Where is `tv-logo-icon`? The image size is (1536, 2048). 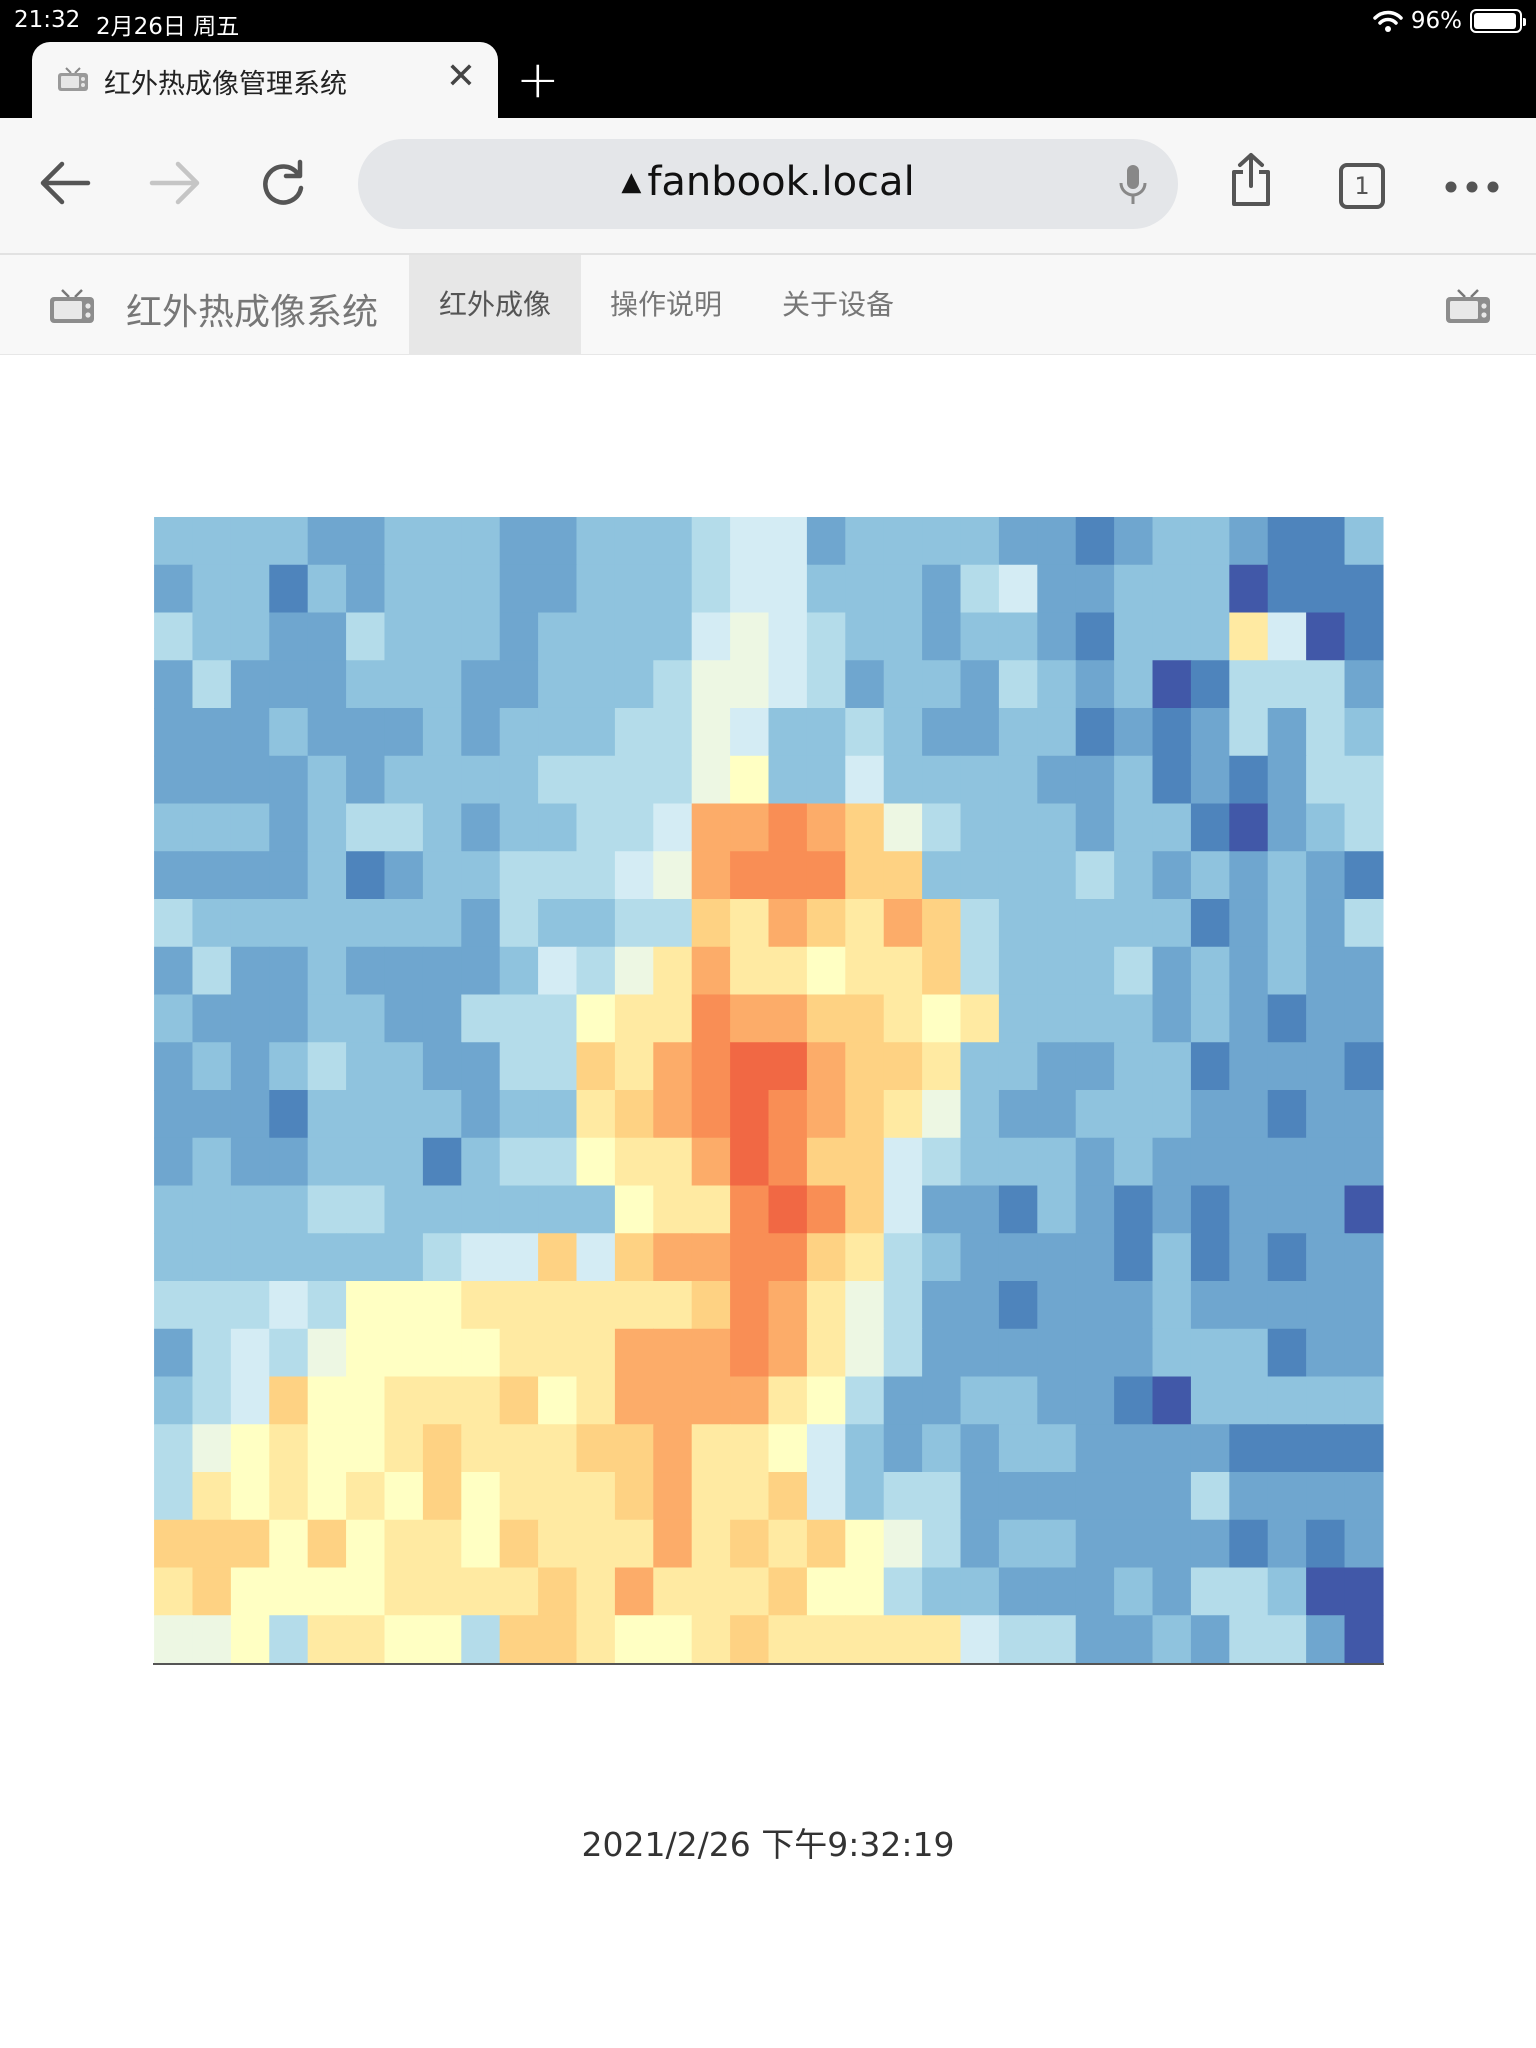 tv-logo-icon is located at coordinates (72, 307).